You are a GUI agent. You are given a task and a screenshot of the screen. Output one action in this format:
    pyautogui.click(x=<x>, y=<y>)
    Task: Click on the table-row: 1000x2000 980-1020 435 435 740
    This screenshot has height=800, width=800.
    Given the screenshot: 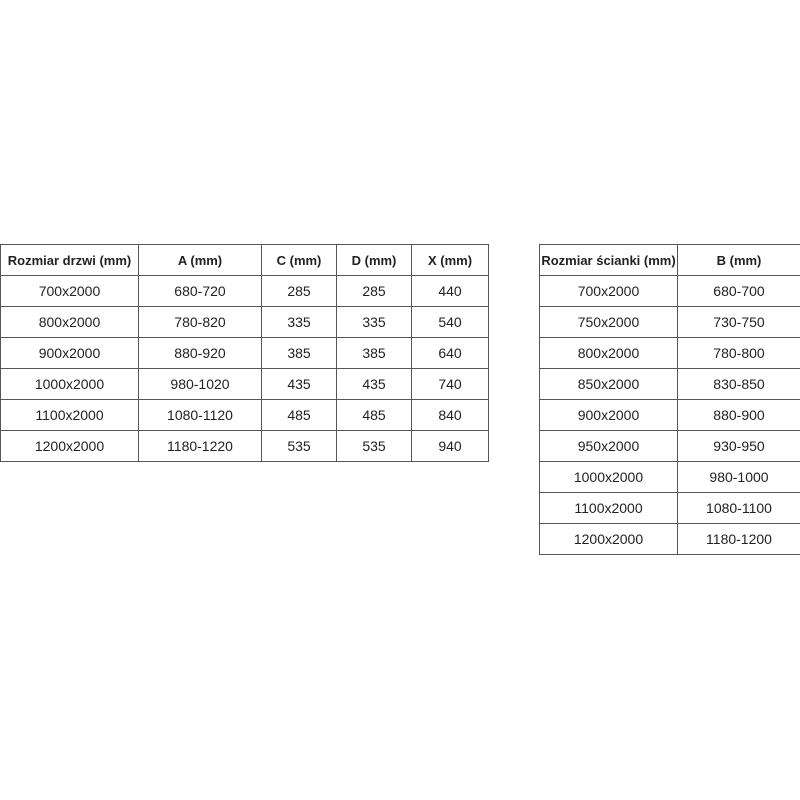 What is the action you would take?
    pyautogui.click(x=244, y=384)
    